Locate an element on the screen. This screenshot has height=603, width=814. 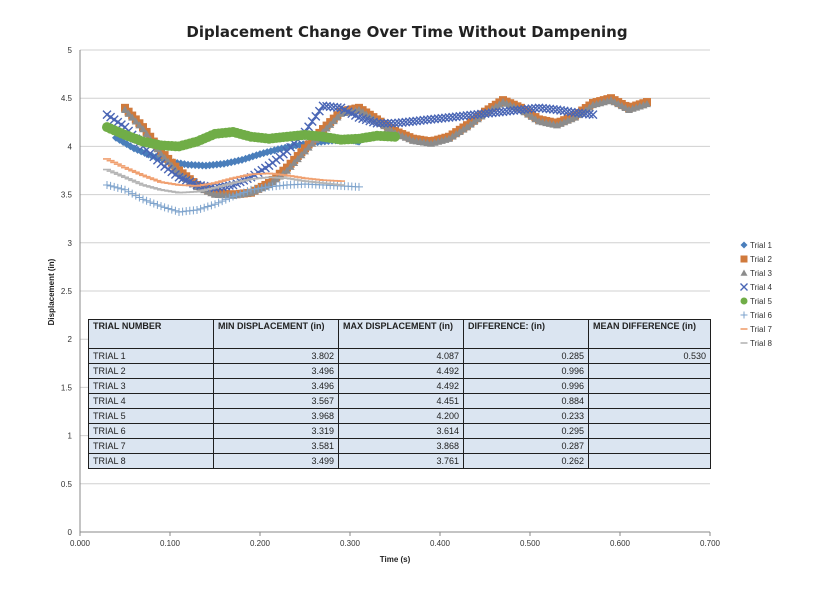
legend-item: Trial 6 is located at coordinates (756, 315).